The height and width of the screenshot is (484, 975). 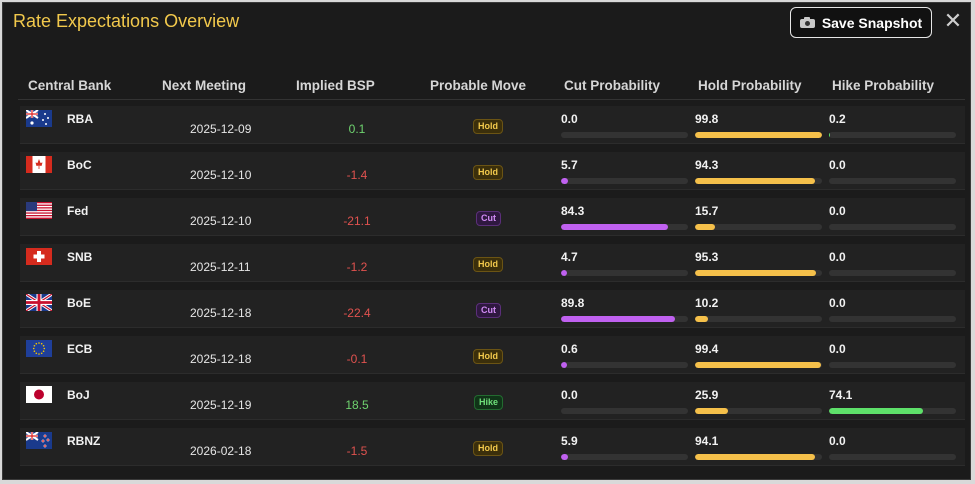 I want to click on close-icon: ✕, so click(x=953, y=20).